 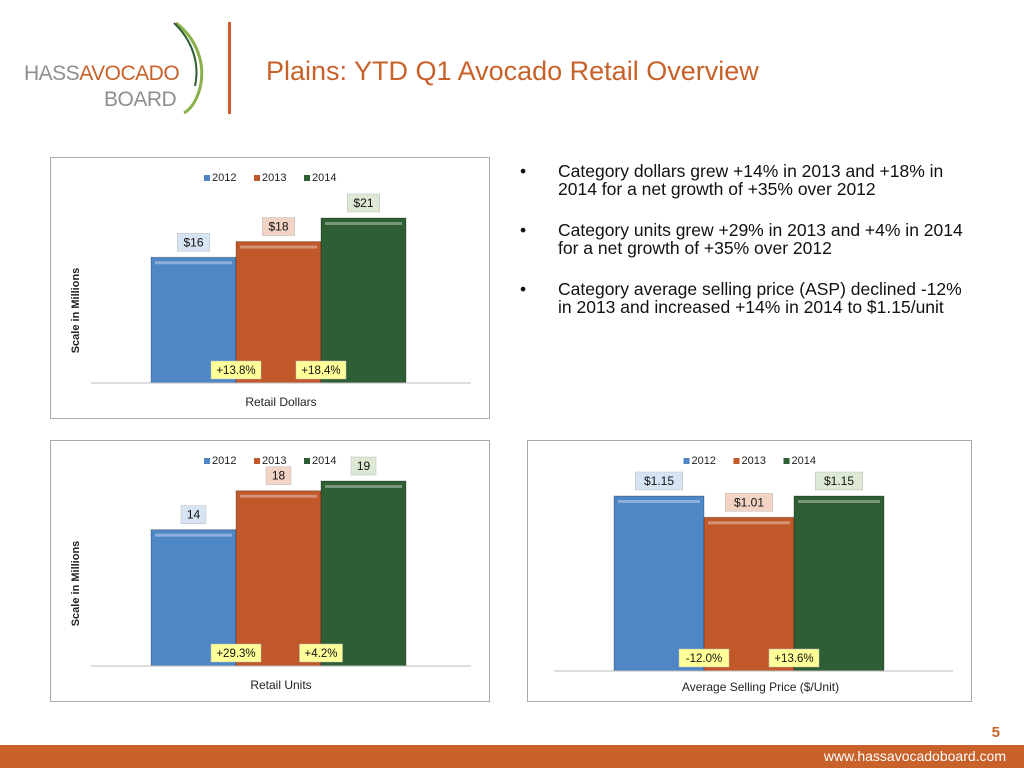 I want to click on dollars-bar-highlight-2013, so click(x=278, y=247).